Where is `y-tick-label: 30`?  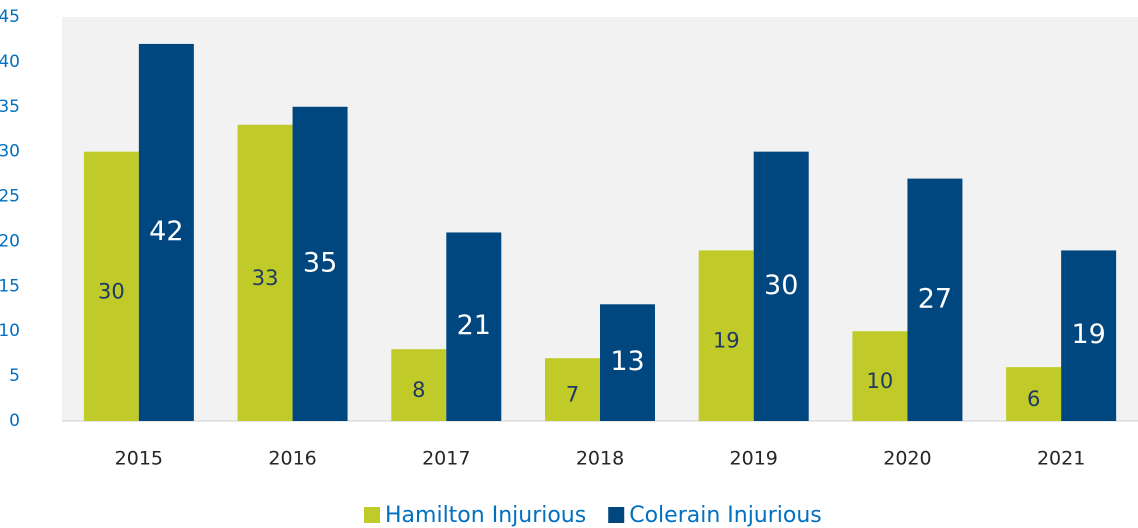
y-tick-label: 30 is located at coordinates (10, 152).